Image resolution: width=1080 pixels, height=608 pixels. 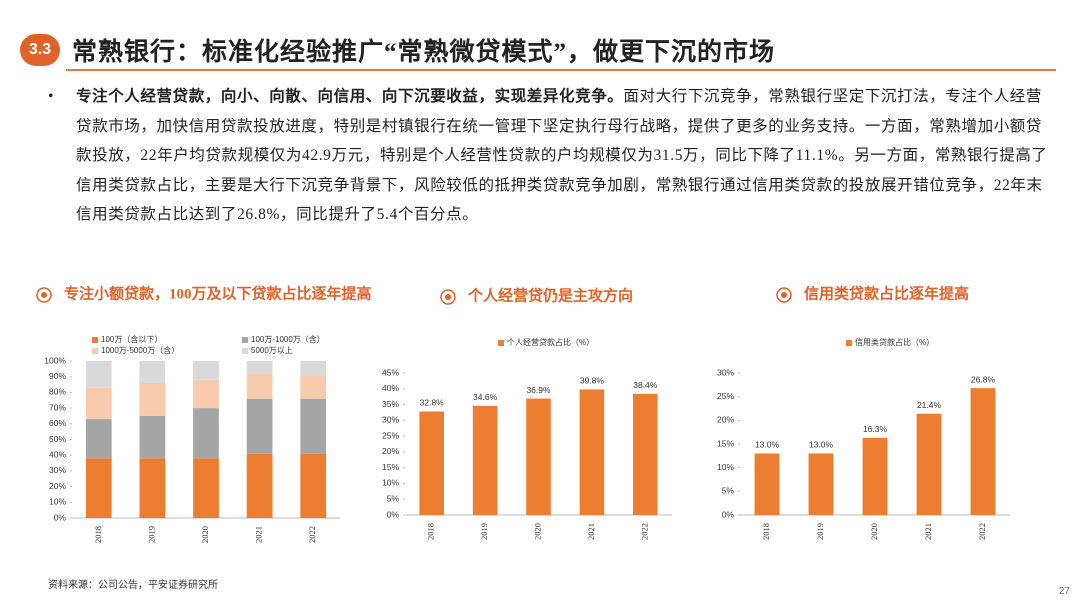 I want to click on y-tick-label: 100%, so click(x=55, y=360).